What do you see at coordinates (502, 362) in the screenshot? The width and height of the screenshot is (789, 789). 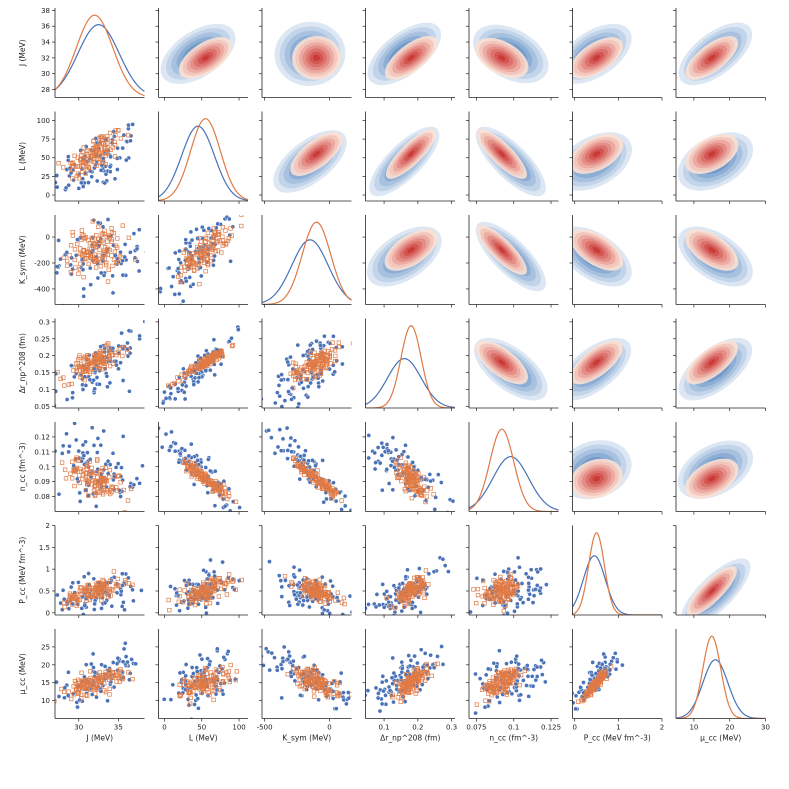 I see `kde-contour-series-b` at bounding box center [502, 362].